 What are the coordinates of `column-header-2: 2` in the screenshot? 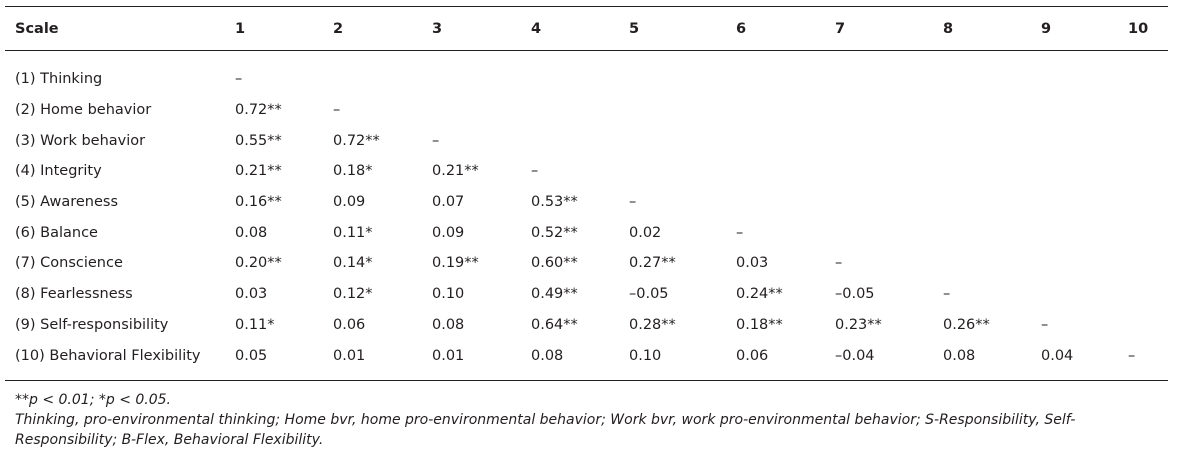 It's located at (338, 28).